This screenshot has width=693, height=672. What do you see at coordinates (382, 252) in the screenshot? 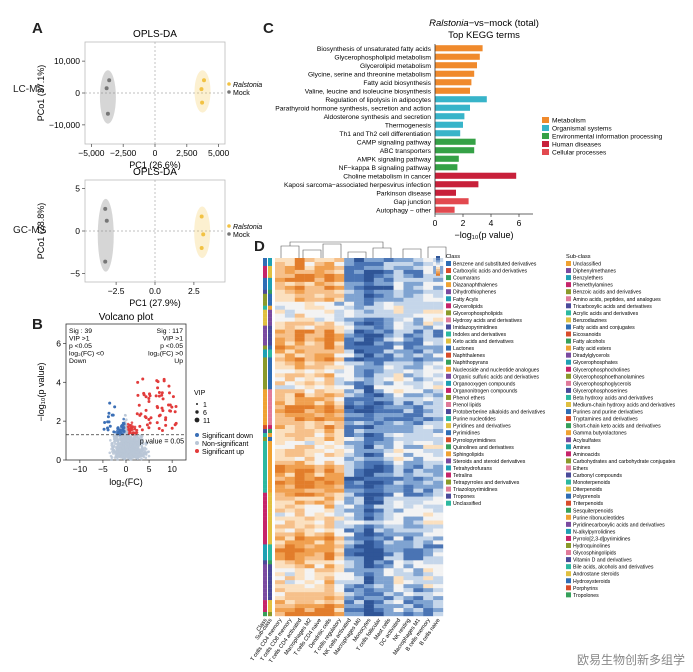
I see `dendrogram-branch` at bounding box center [382, 252].